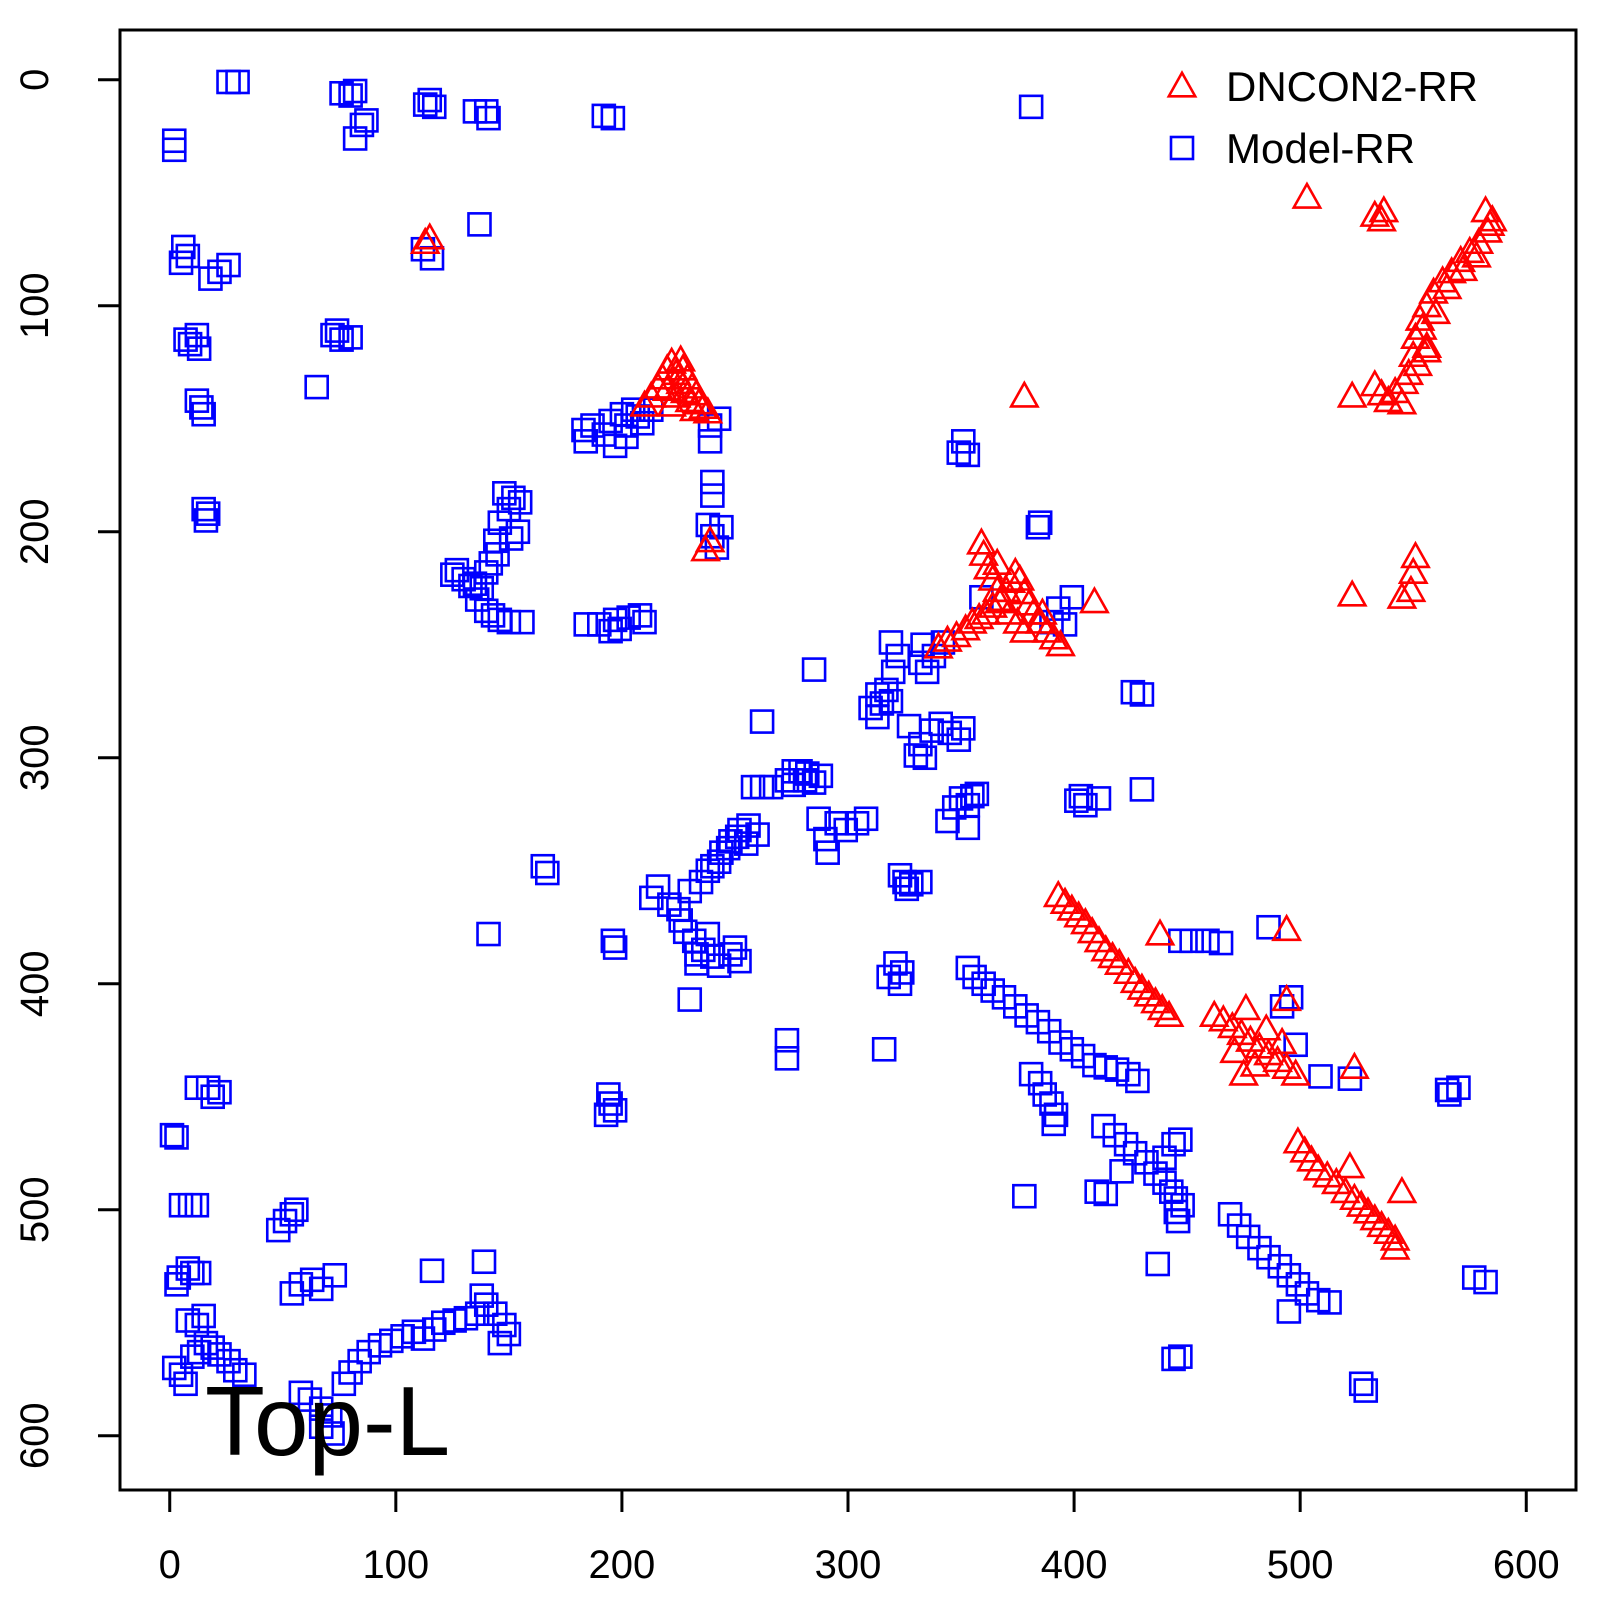  I want to click on legend-triangle-icon, so click(1182, 84).